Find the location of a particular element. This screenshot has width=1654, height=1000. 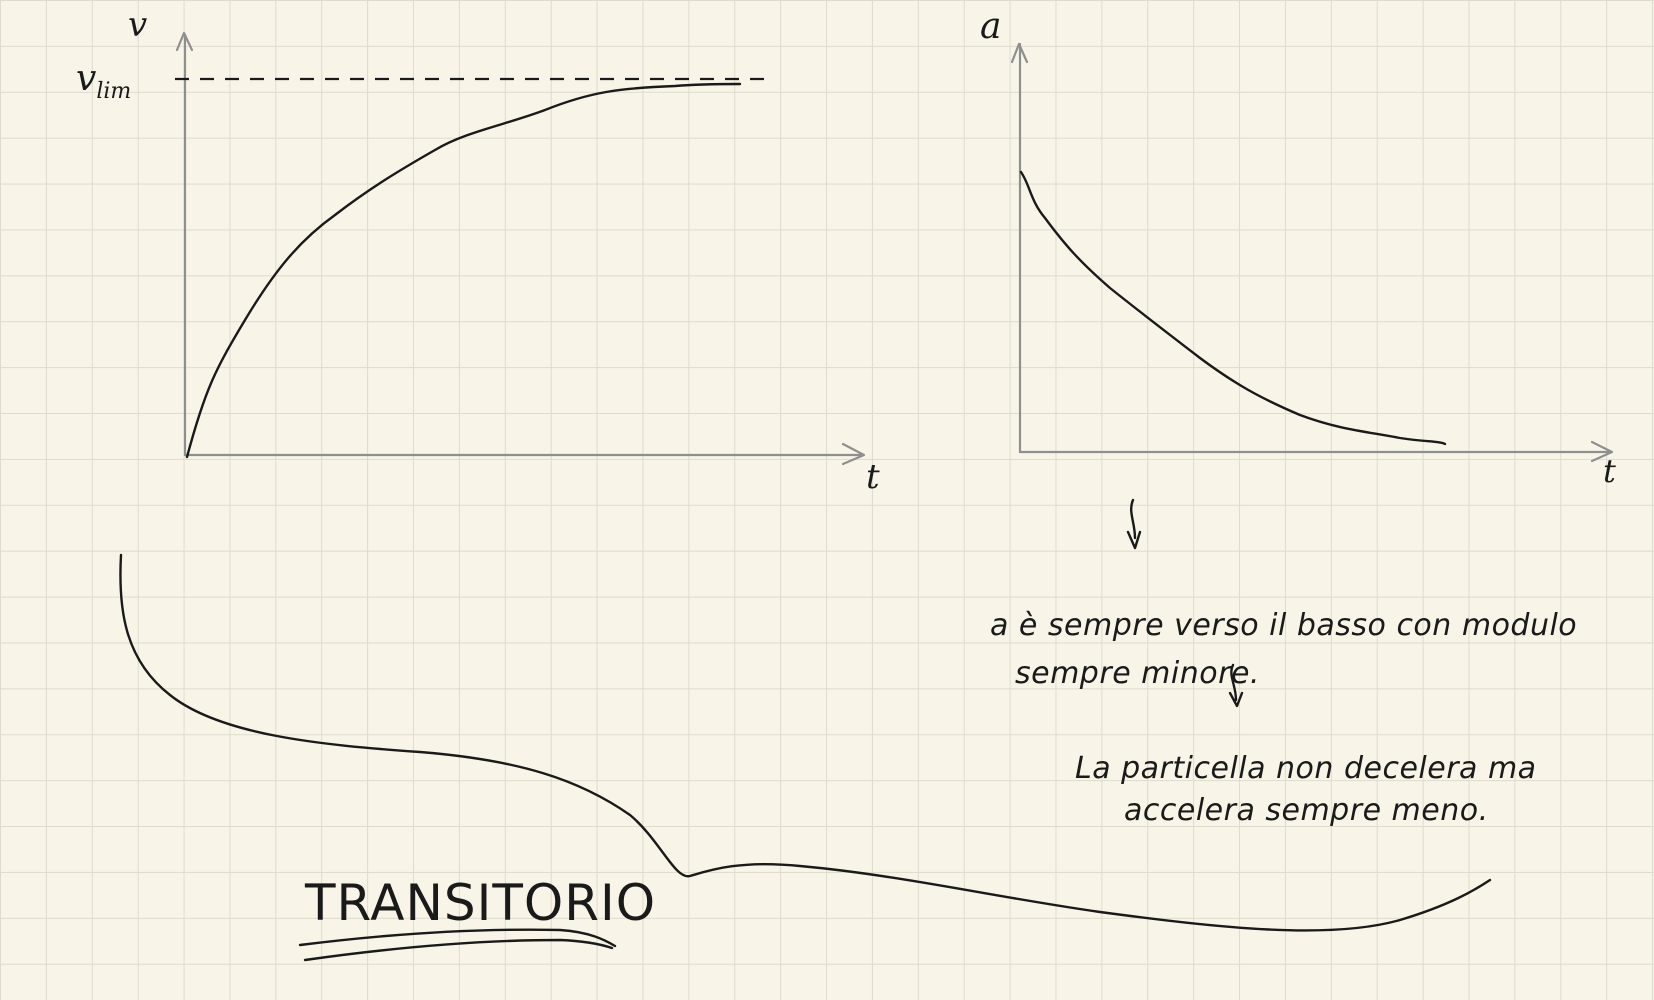

acceleration-time-axis-label: t is located at coordinates (1609, 471).